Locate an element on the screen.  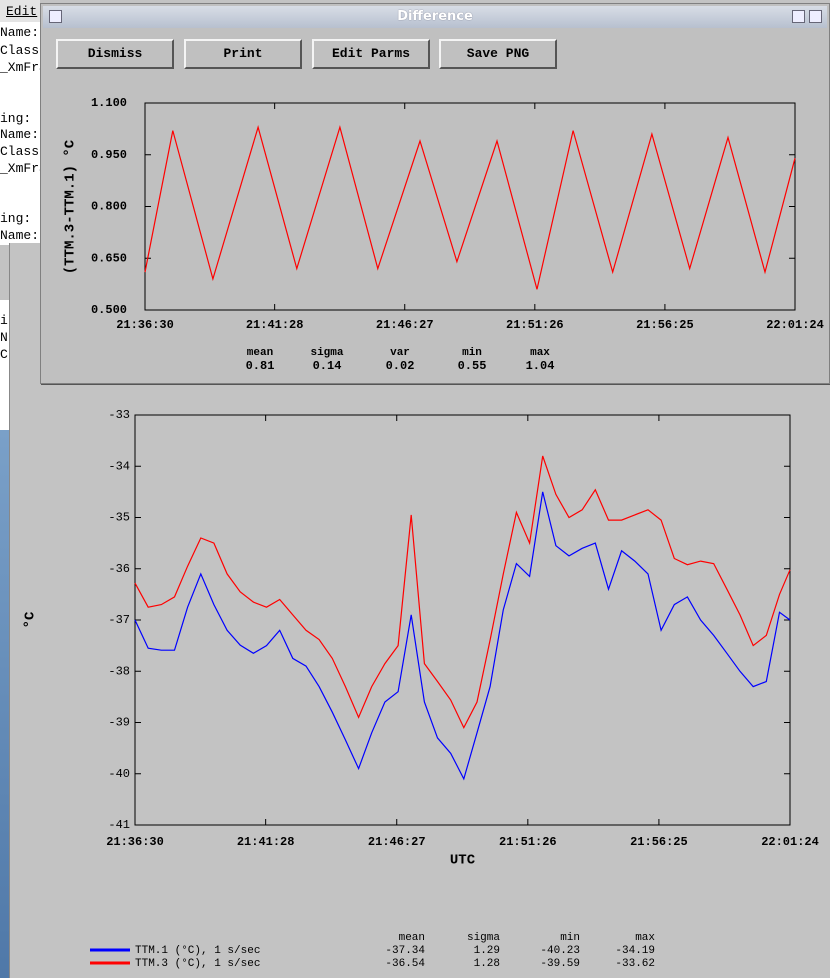
dismiss-button: Dismiss is located at coordinates (115, 54).